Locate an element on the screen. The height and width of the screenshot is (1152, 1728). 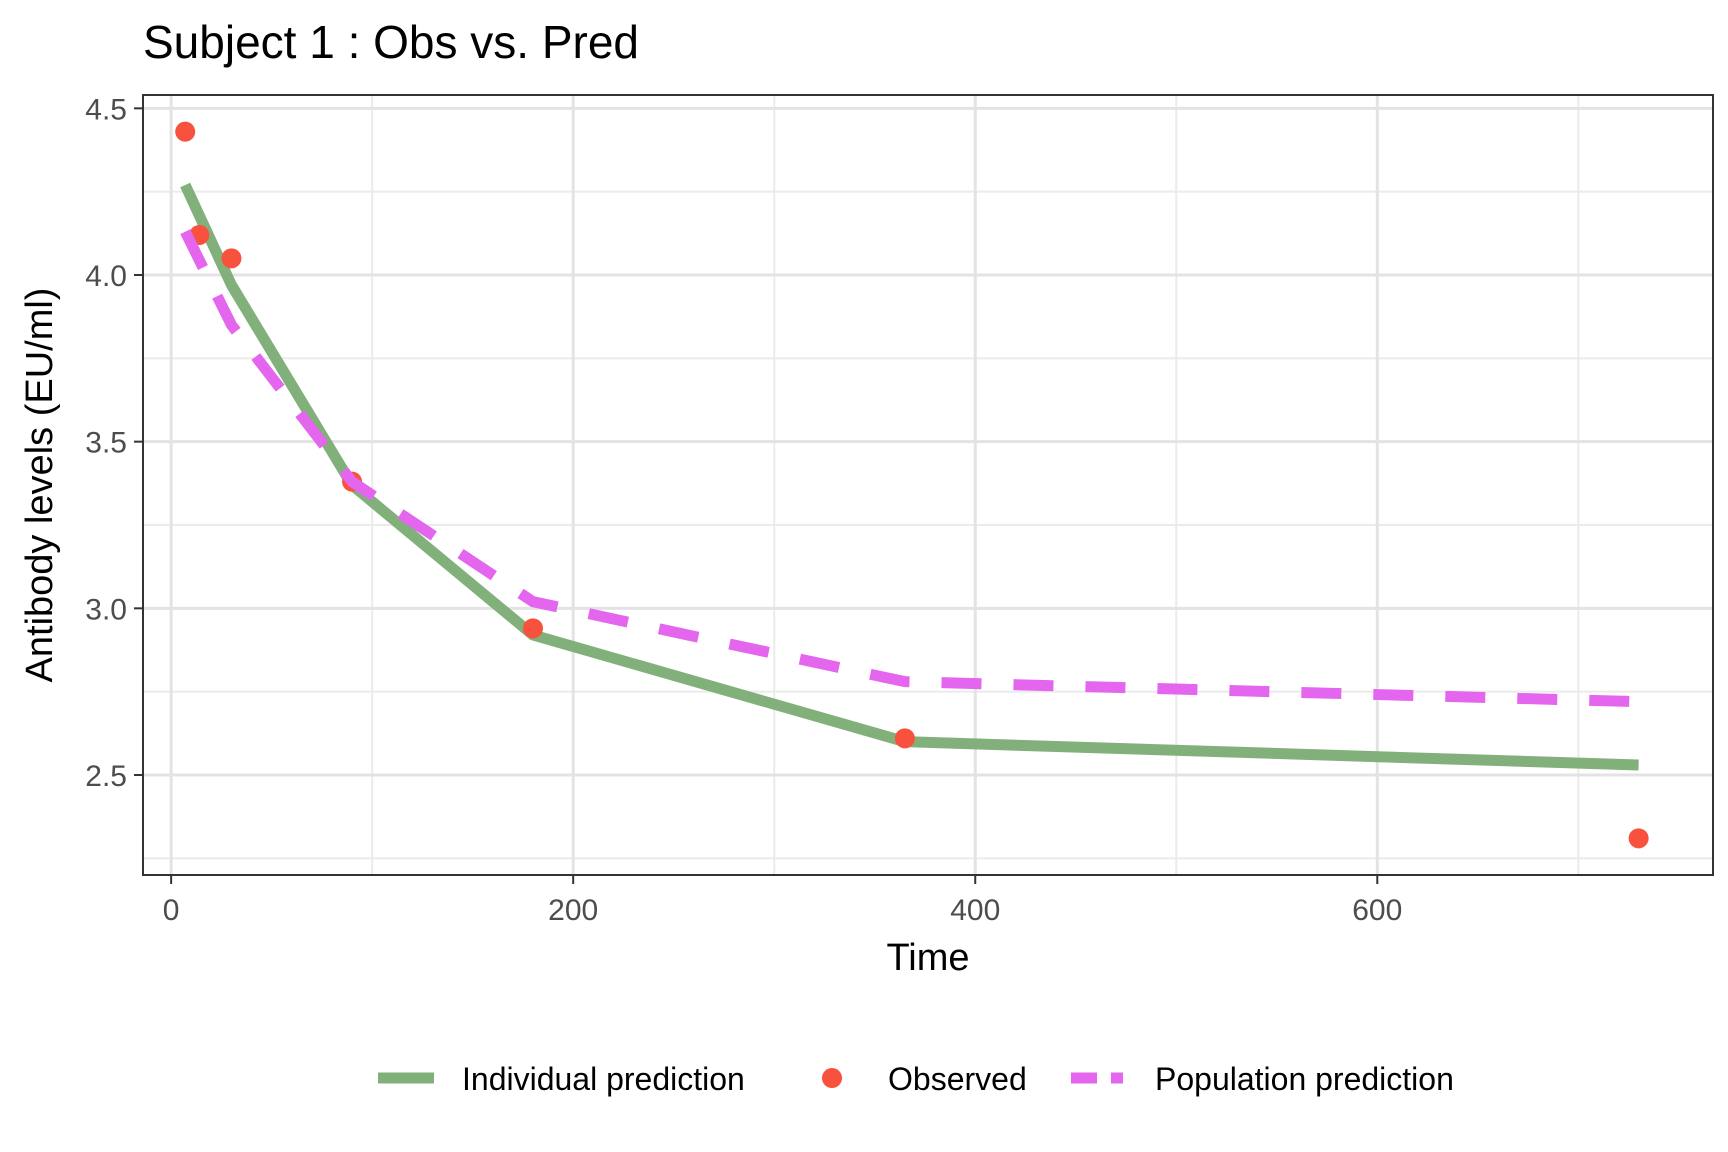
x-tick-label: 0 is located at coordinates (171, 910).